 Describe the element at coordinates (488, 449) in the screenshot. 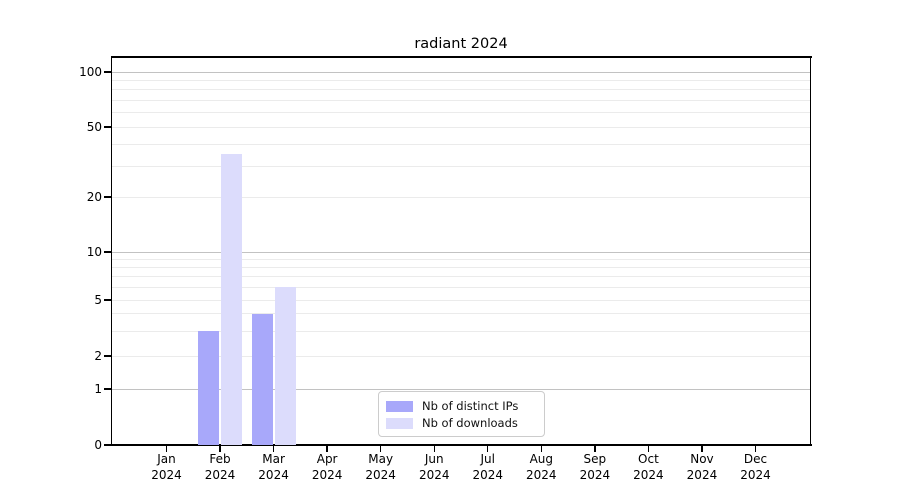

I see `xtick-mark-jul-2024` at that location.